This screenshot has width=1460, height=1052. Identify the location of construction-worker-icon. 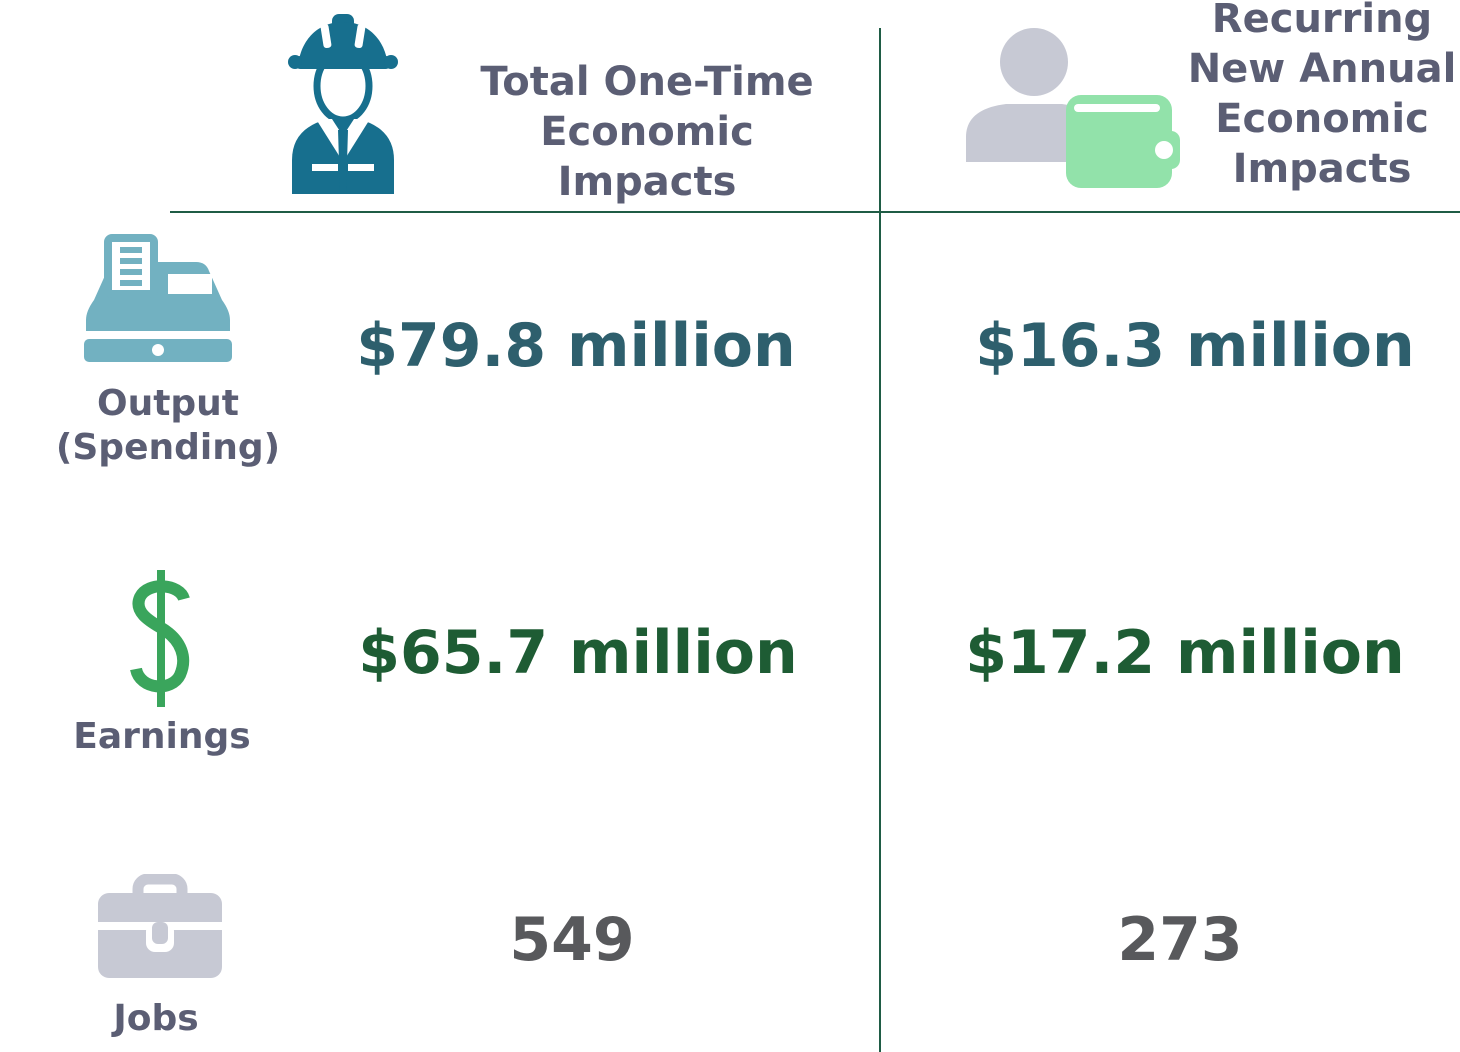
(343, 104).